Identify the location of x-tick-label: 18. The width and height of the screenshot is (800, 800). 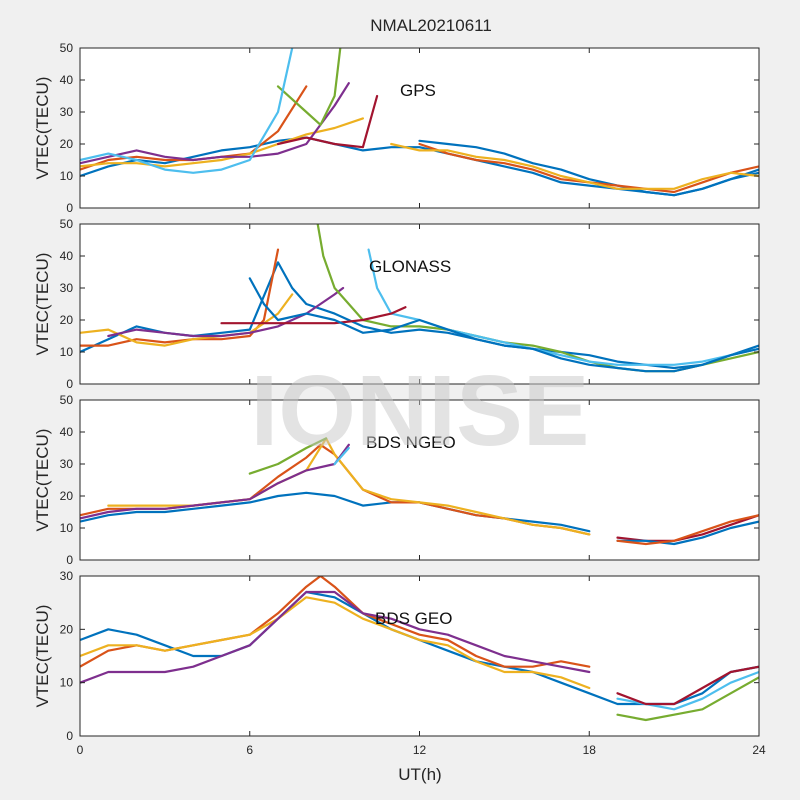
(590, 750).